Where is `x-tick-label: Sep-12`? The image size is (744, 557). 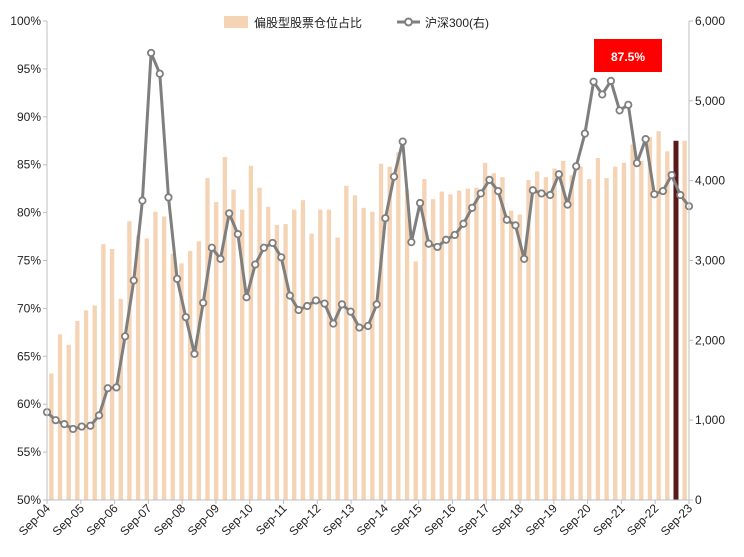 x-tick-label: Sep-12 is located at coordinates (304, 519).